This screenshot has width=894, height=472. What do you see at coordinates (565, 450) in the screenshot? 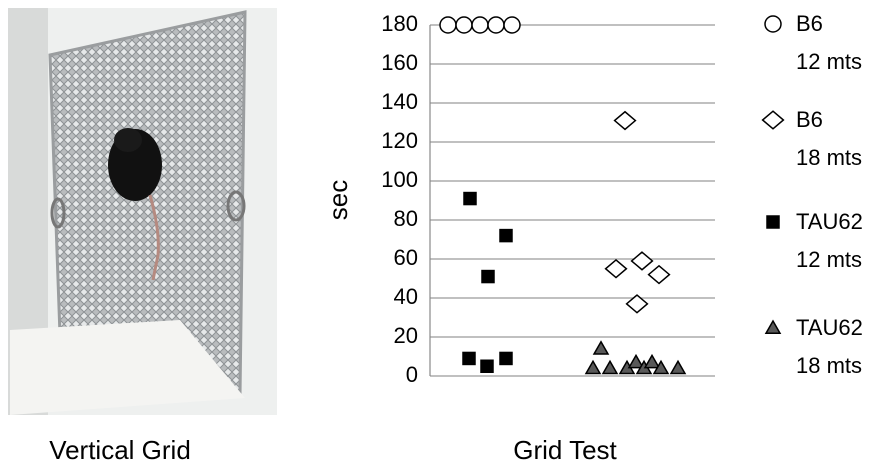
I see `x-axis-label: Grid Test` at bounding box center [565, 450].